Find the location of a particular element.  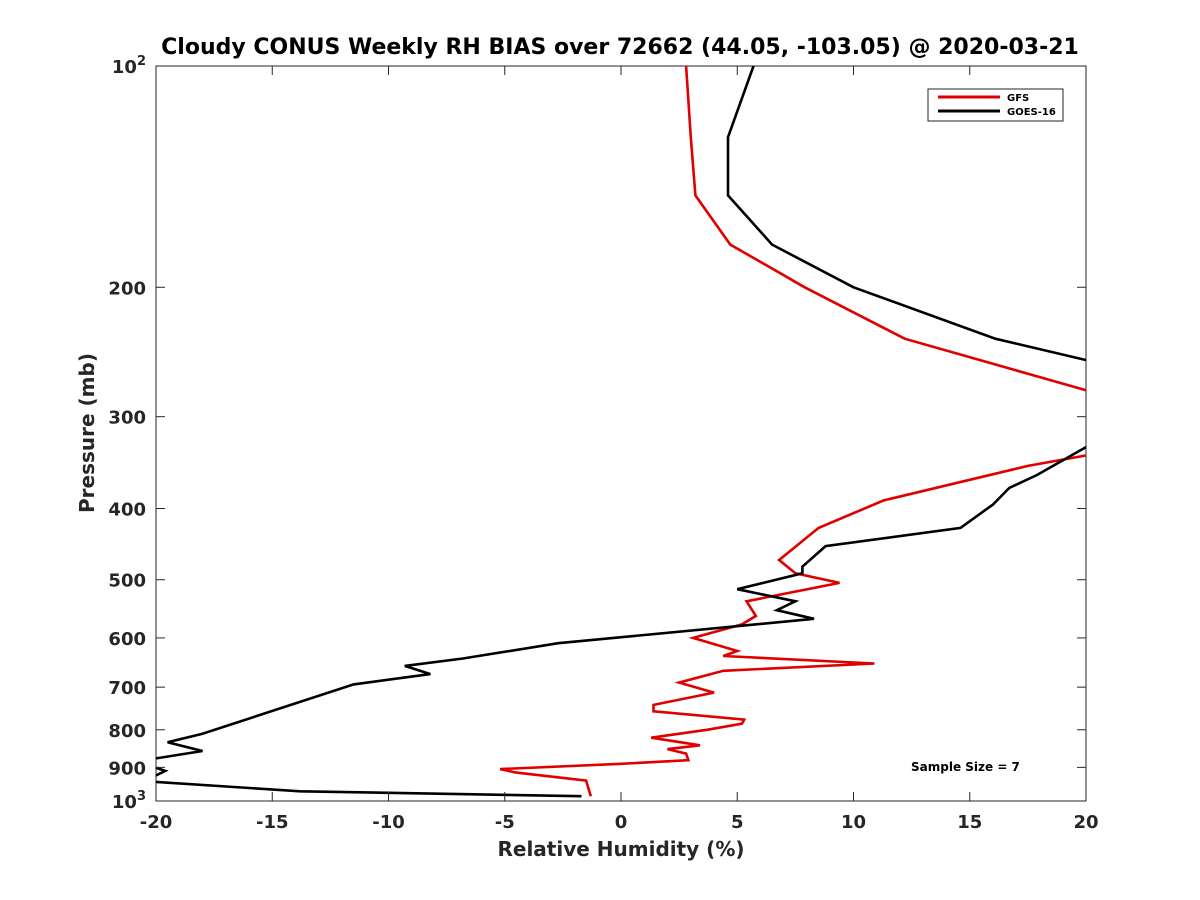

y-tick-label-exponent: 3 is located at coordinates (141, 796).